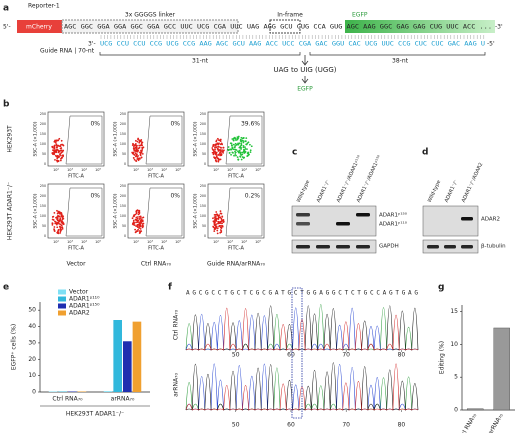 The width and height of the screenshot is (523, 433). I want to click on highlight-box, so click(297, 353).